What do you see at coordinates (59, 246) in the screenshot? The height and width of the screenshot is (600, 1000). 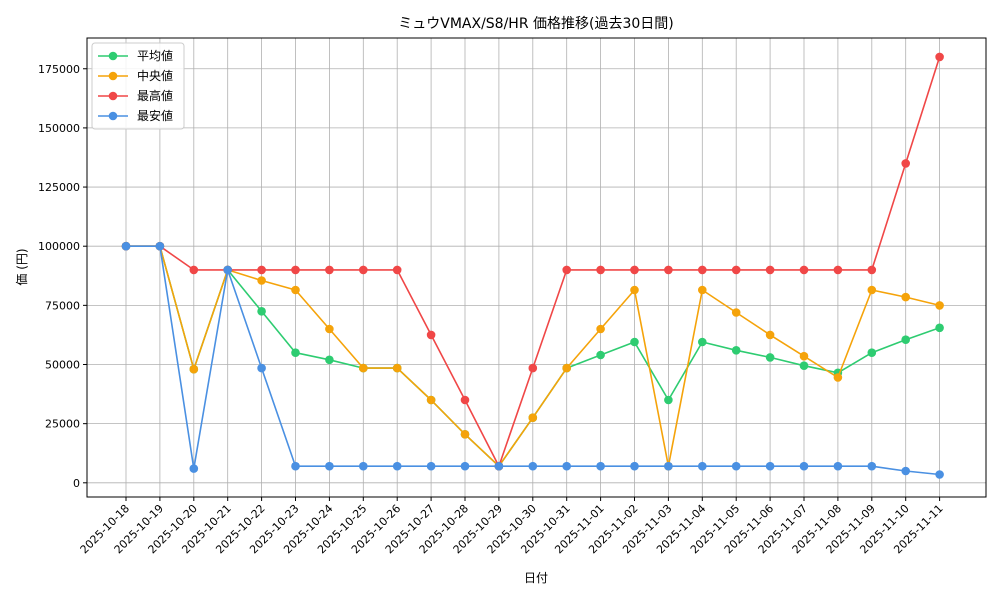 I see `y-tick-label: 100000` at bounding box center [59, 246].